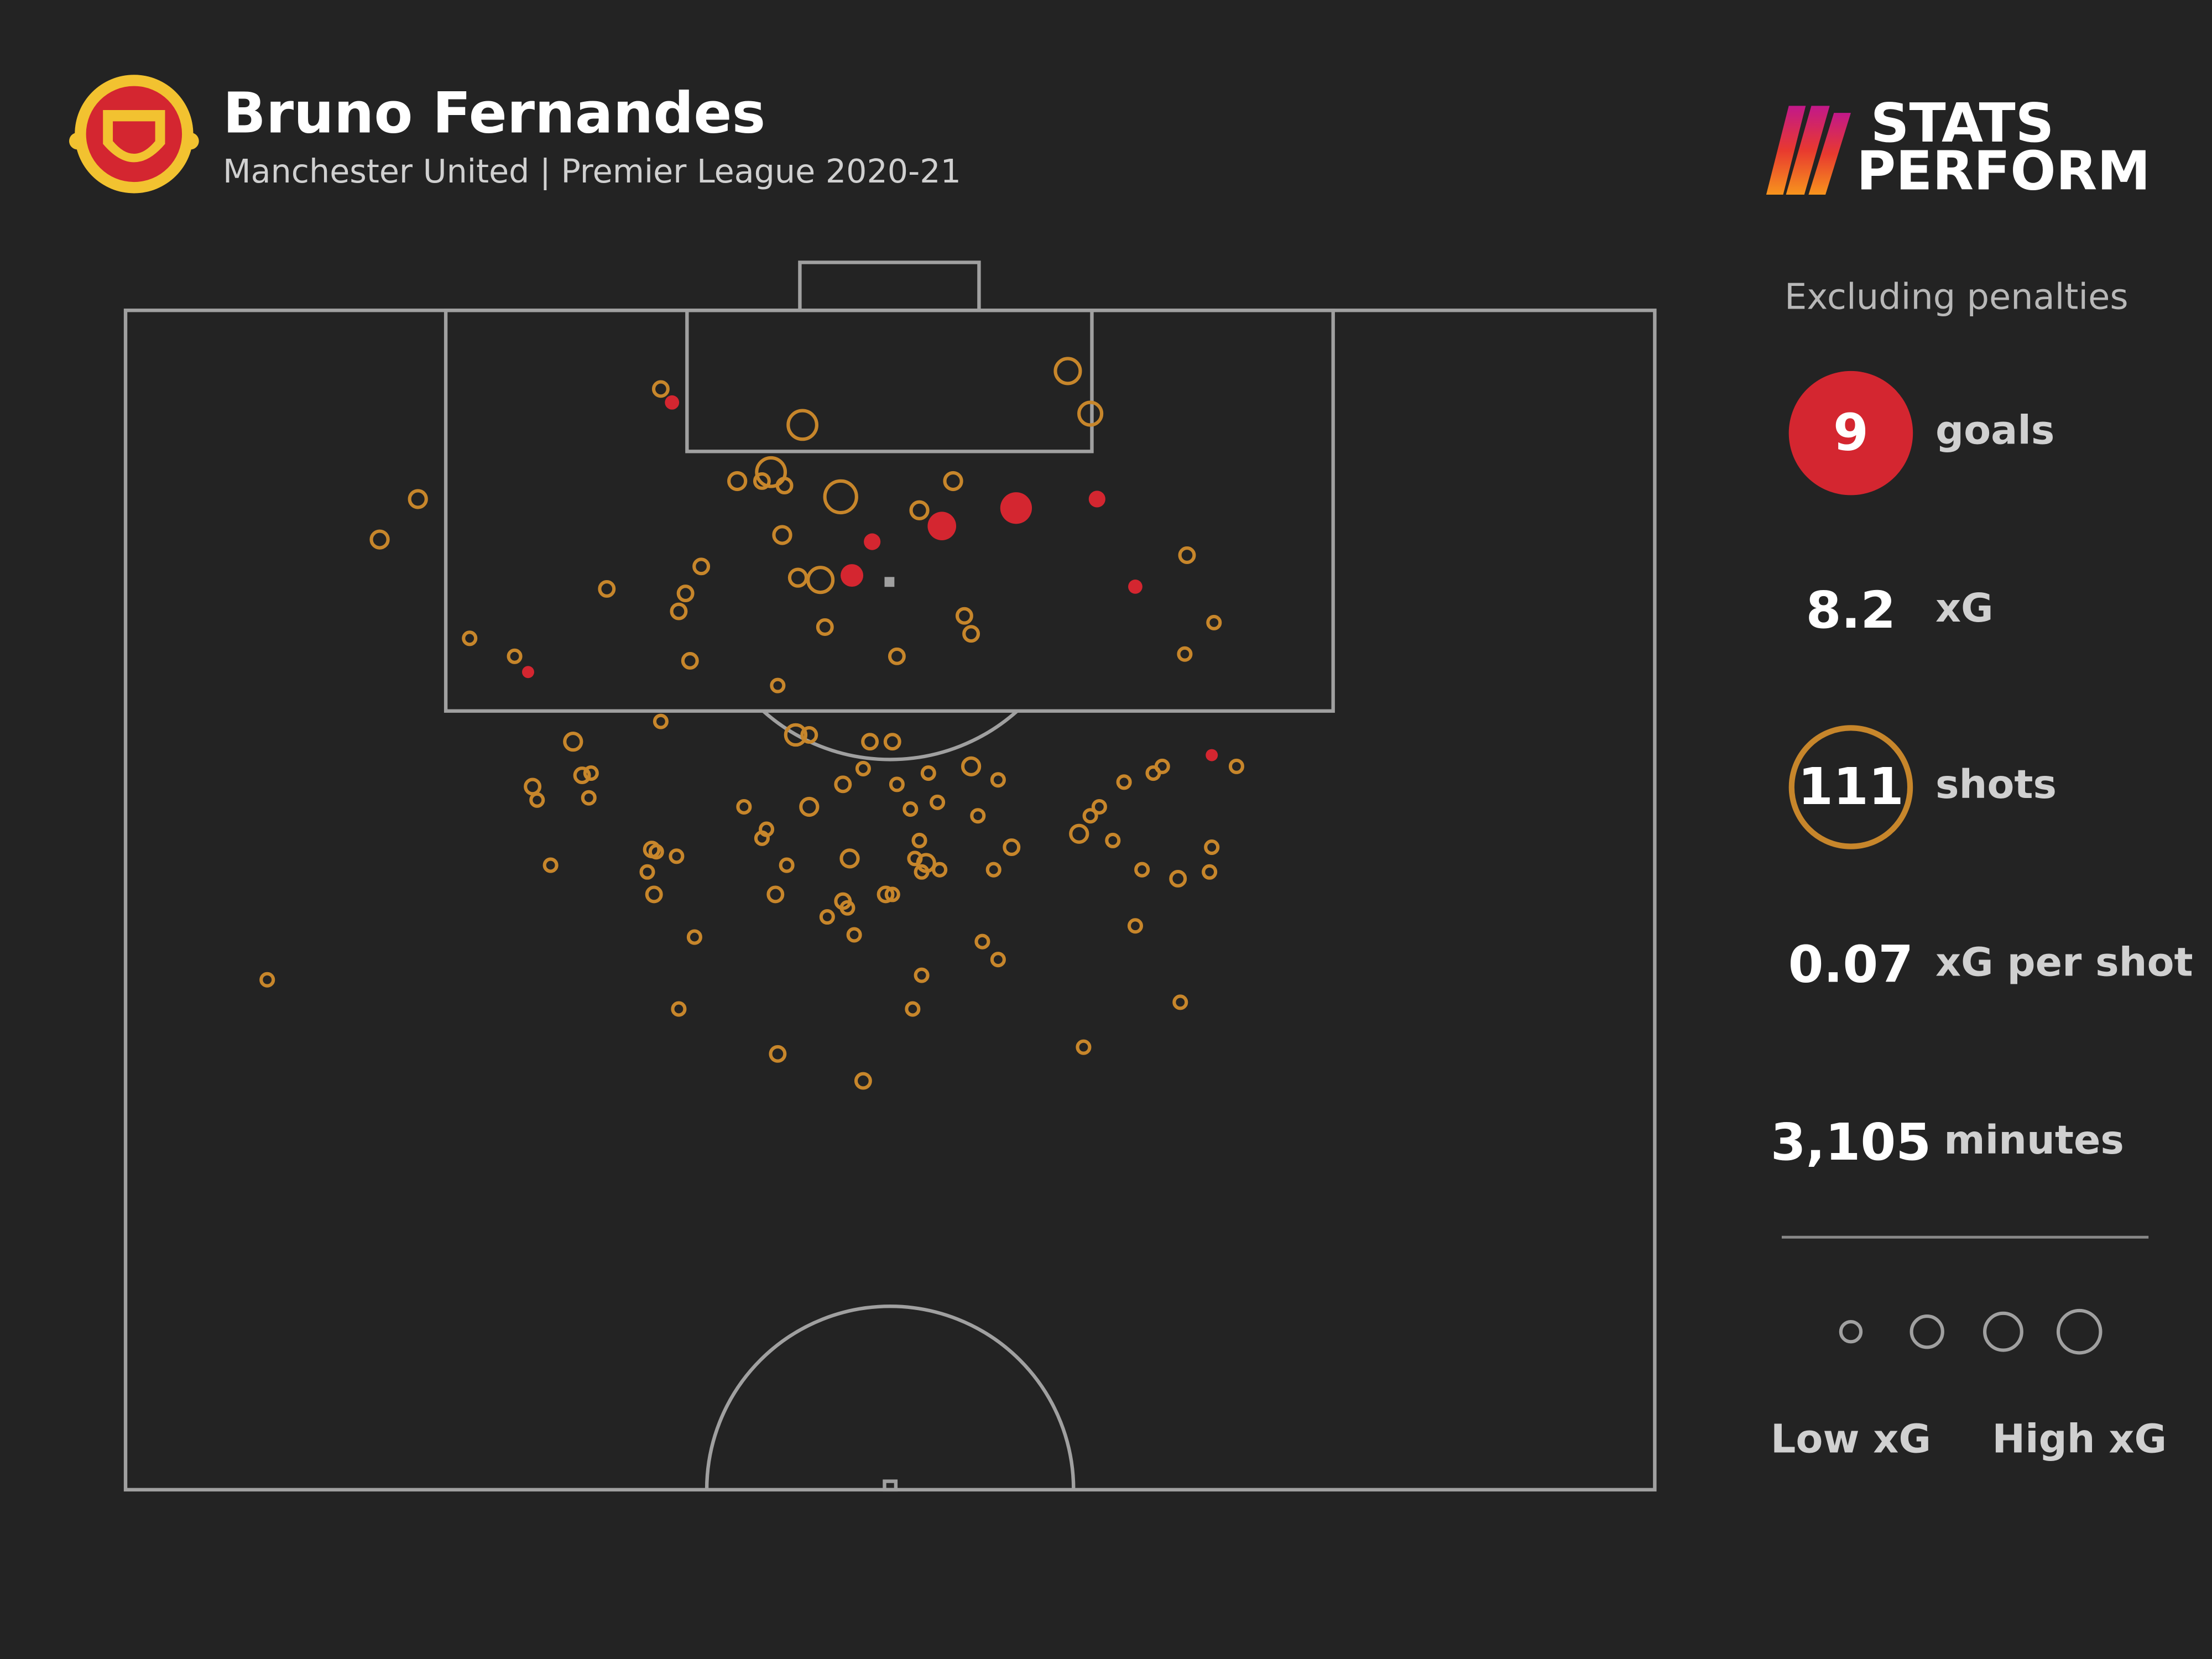 This screenshot has width=2212, height=1659. I want to click on club-crest, so click(134, 134).